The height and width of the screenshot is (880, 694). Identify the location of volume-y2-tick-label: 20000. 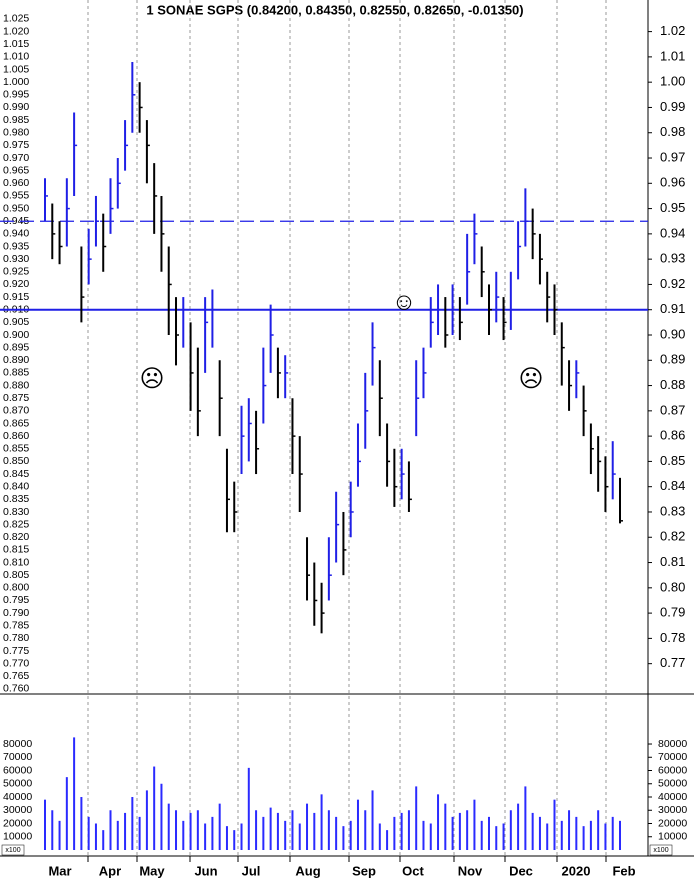
(672, 823).